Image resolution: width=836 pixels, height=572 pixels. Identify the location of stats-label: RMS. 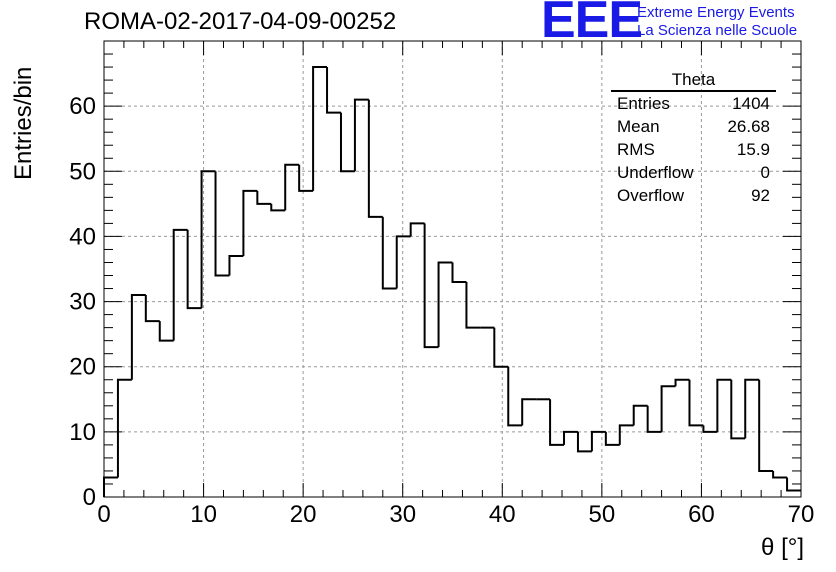
(636, 149).